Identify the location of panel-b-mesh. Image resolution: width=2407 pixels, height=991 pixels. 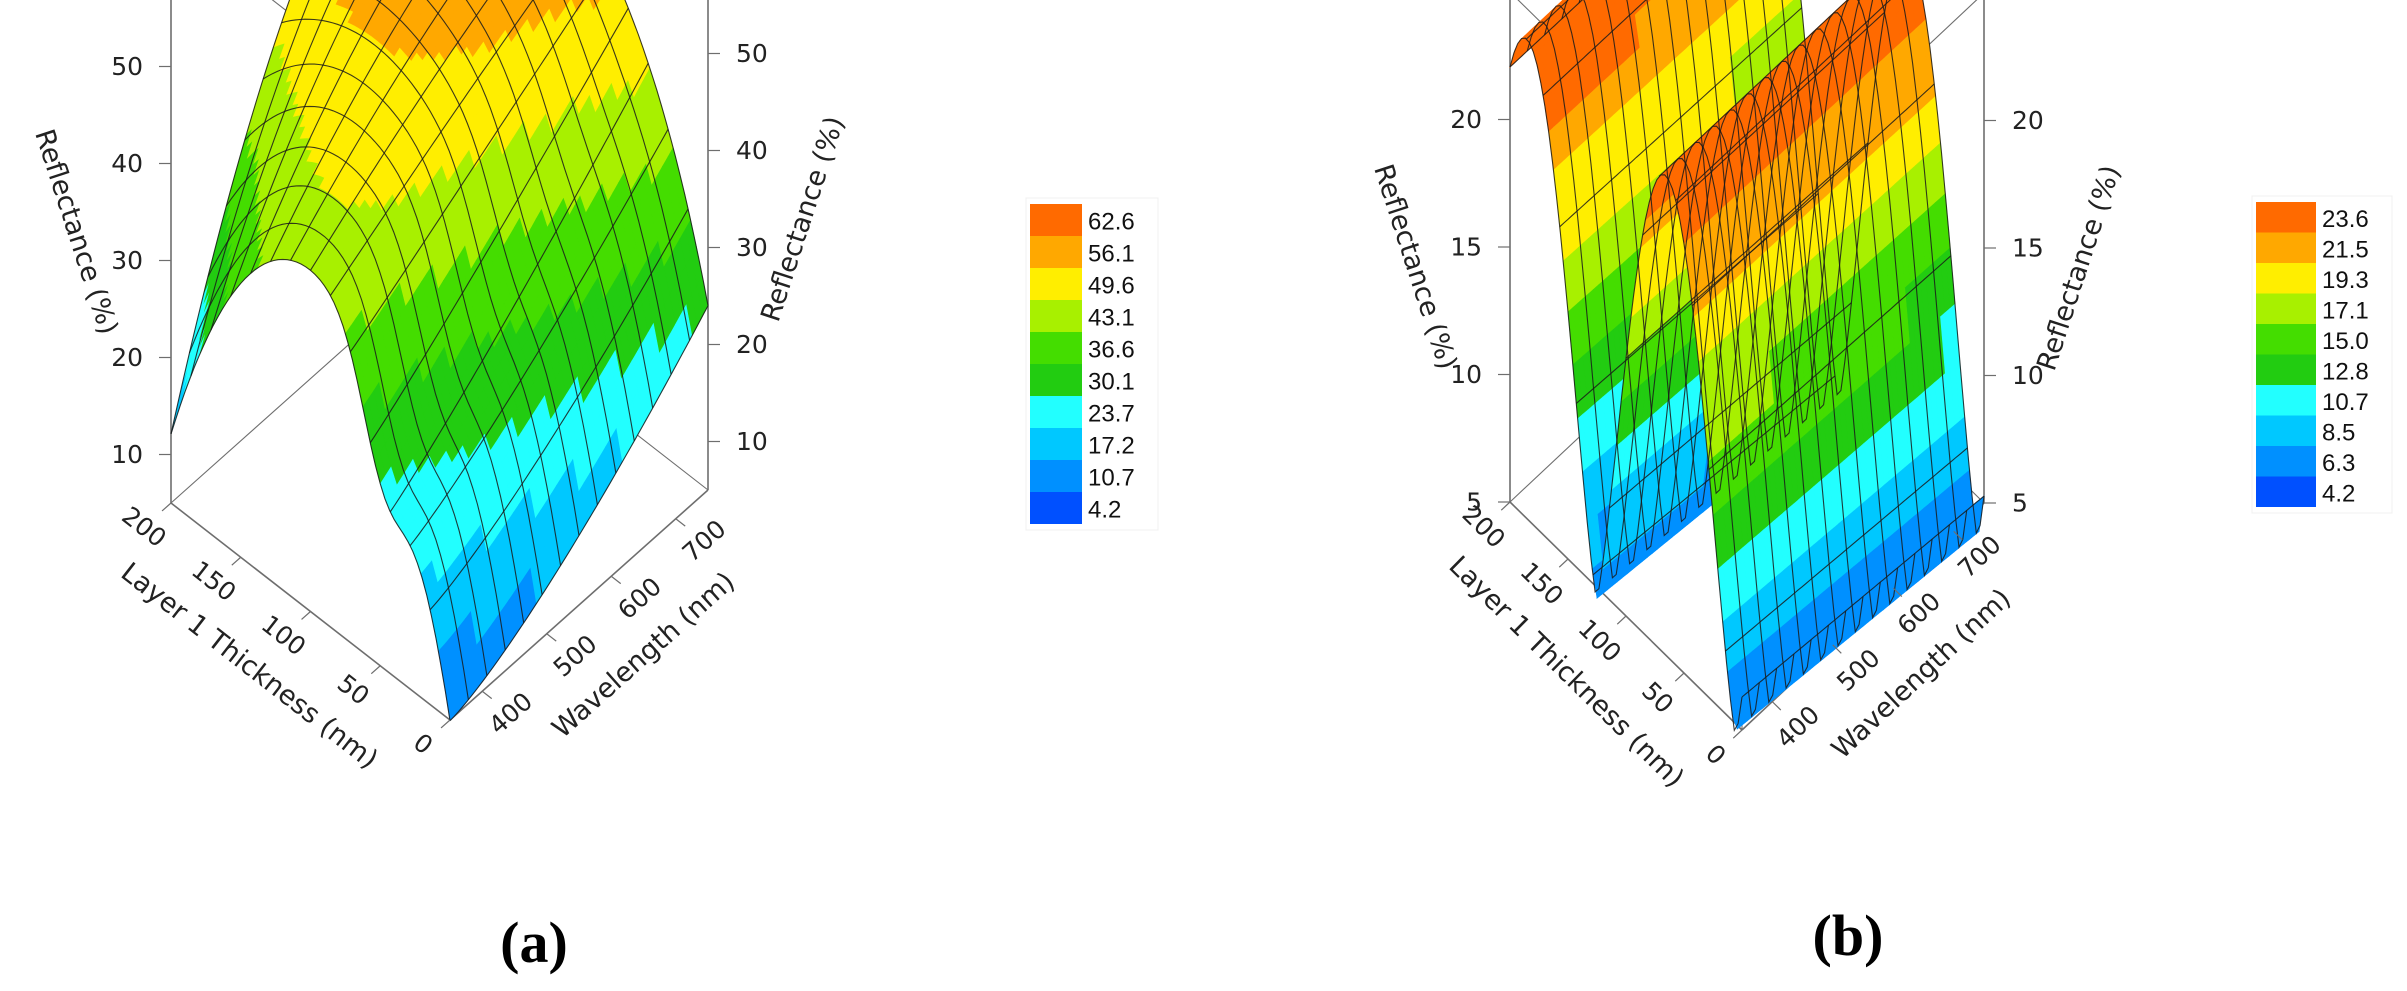
(1747, 366).